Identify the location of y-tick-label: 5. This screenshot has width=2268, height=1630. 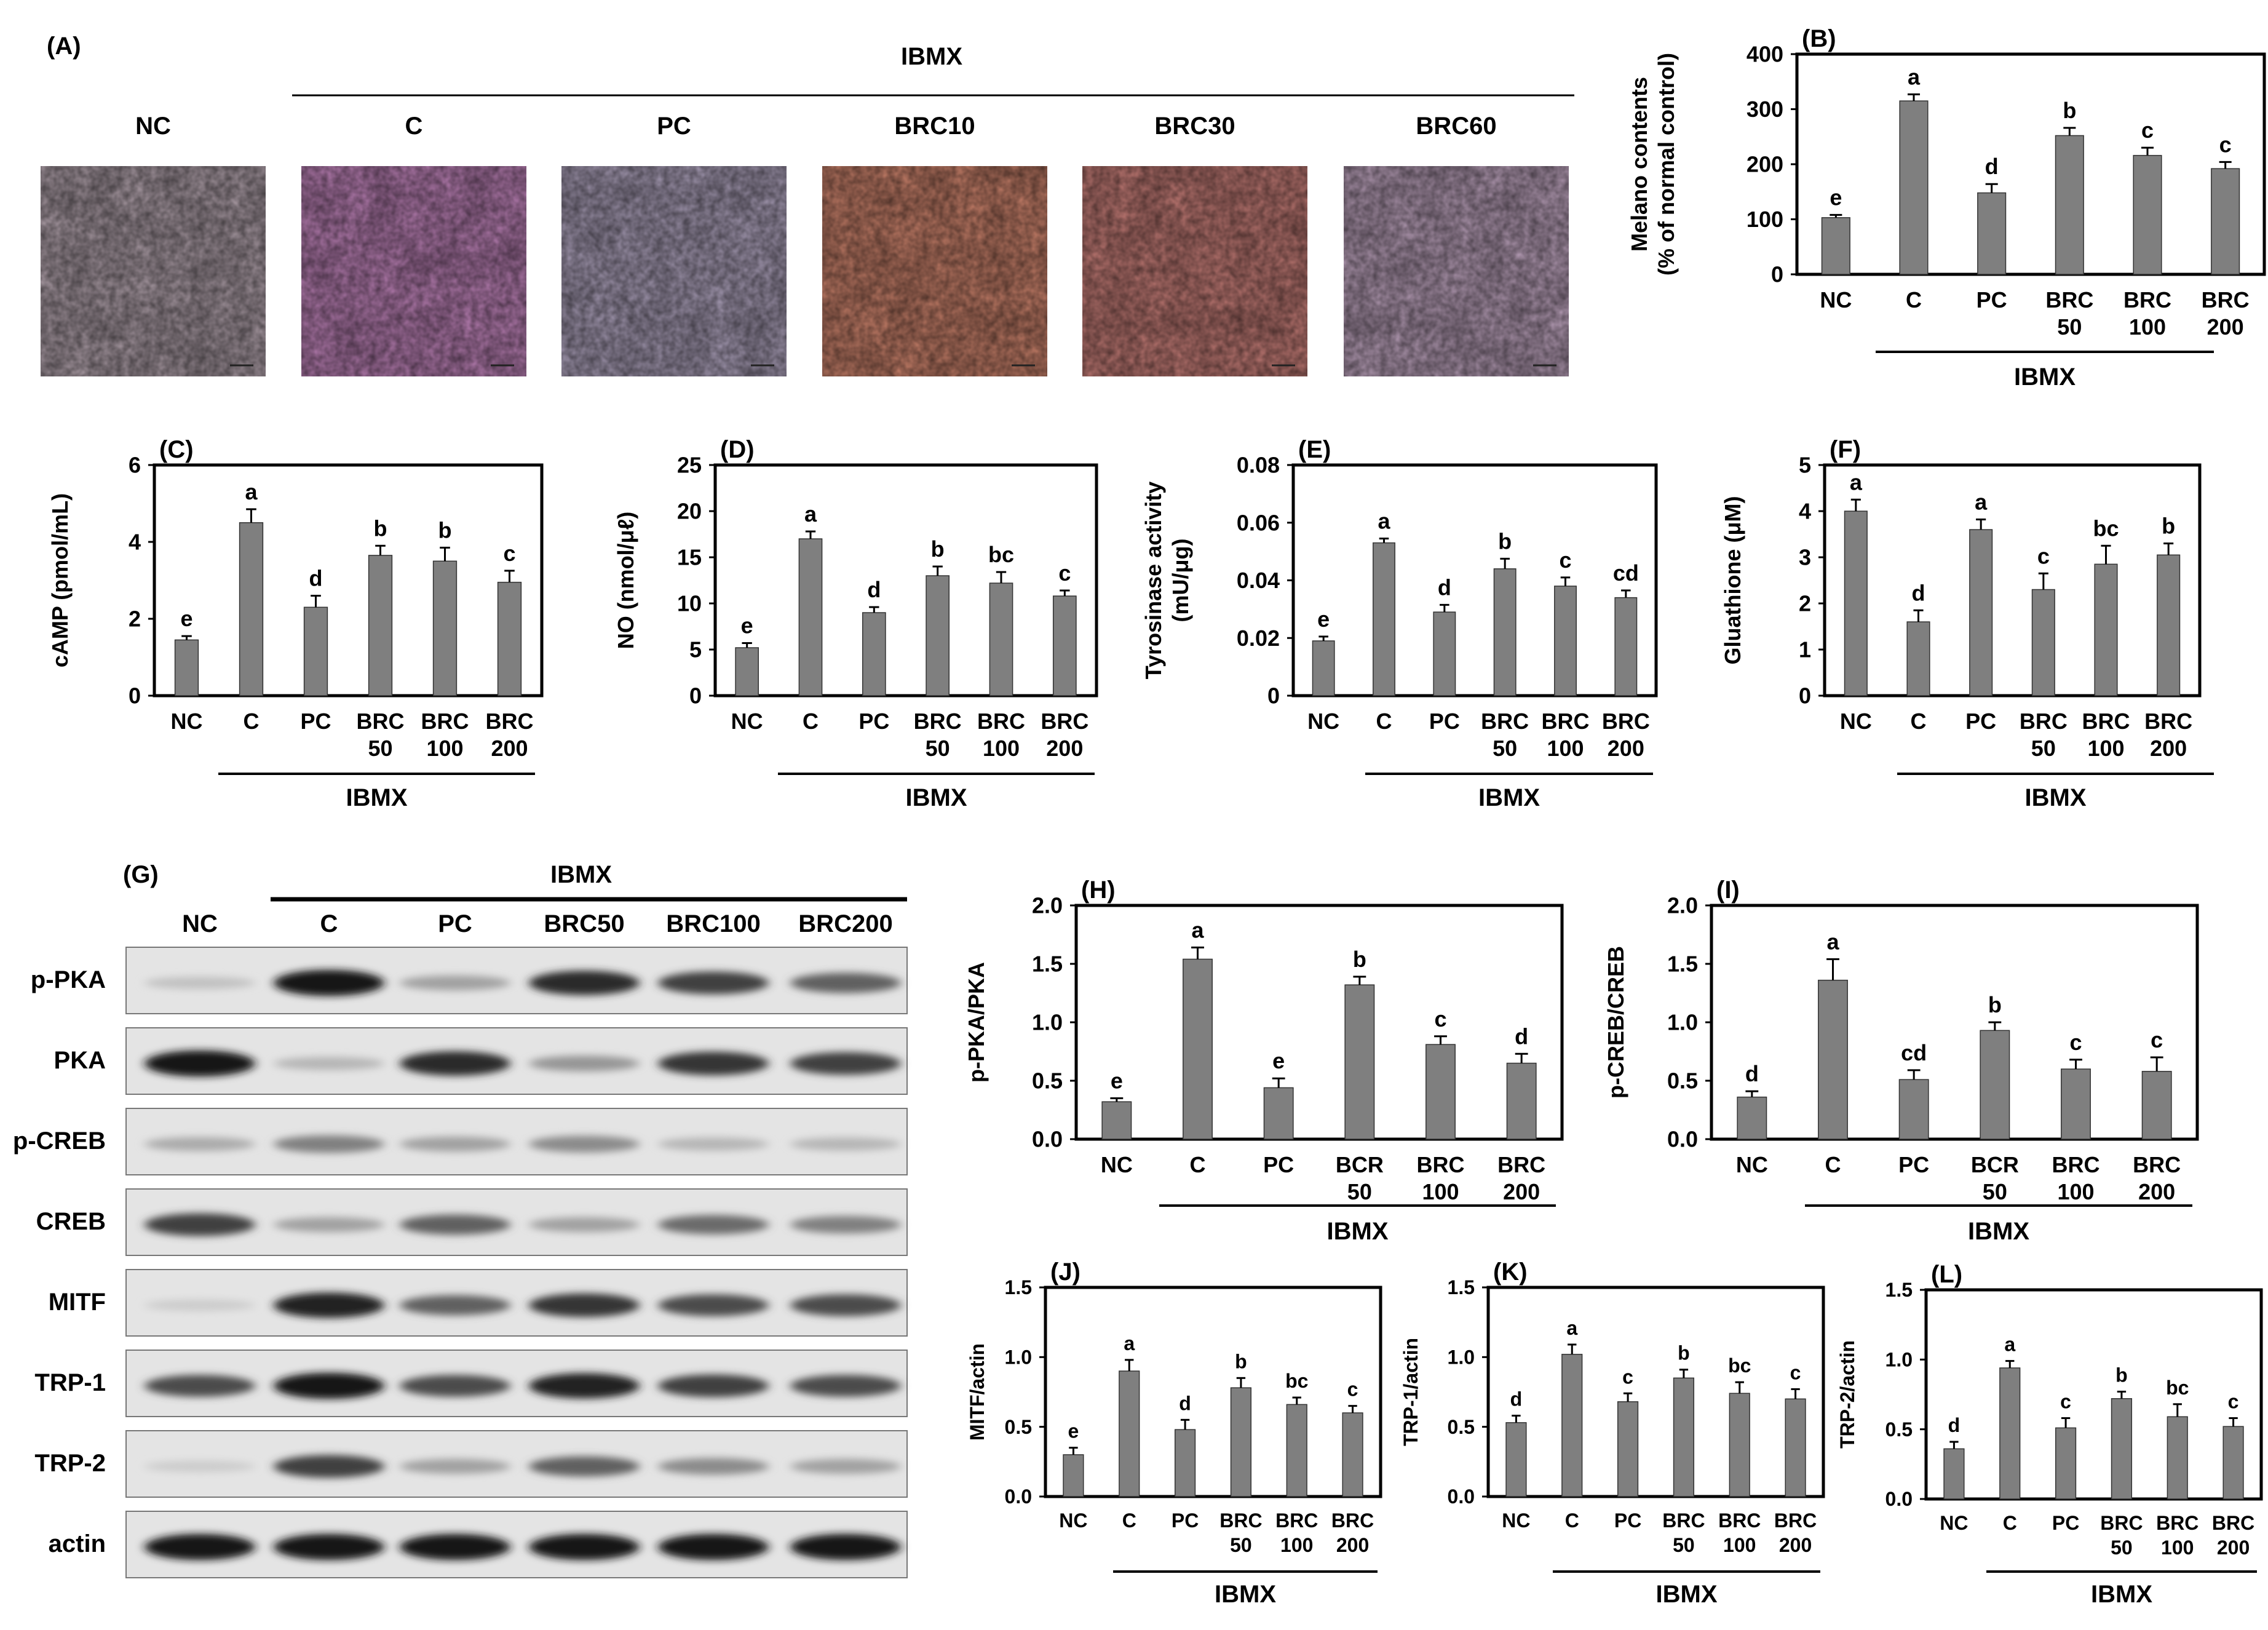
(1805, 465).